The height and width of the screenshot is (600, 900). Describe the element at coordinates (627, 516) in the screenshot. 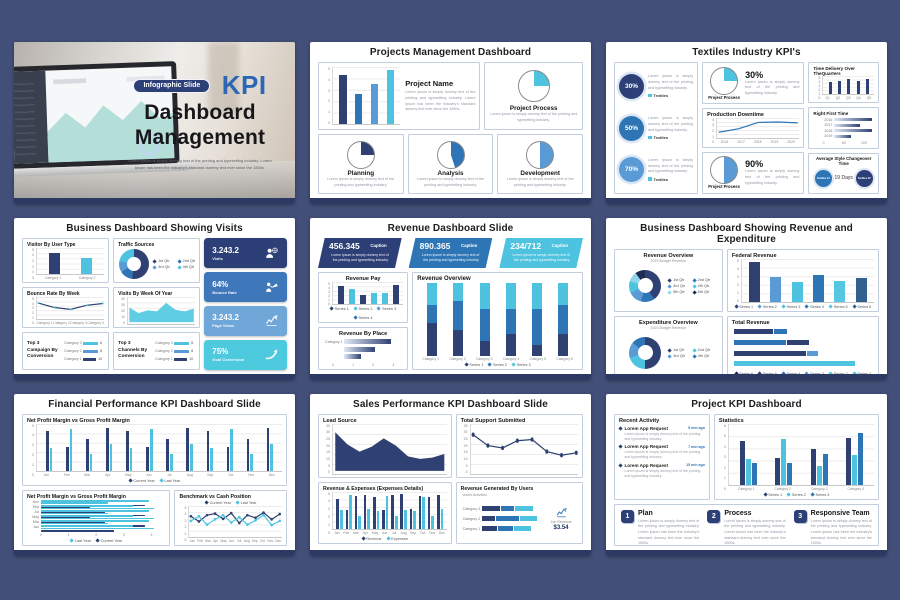

I see `step-number-badge: 1` at that location.